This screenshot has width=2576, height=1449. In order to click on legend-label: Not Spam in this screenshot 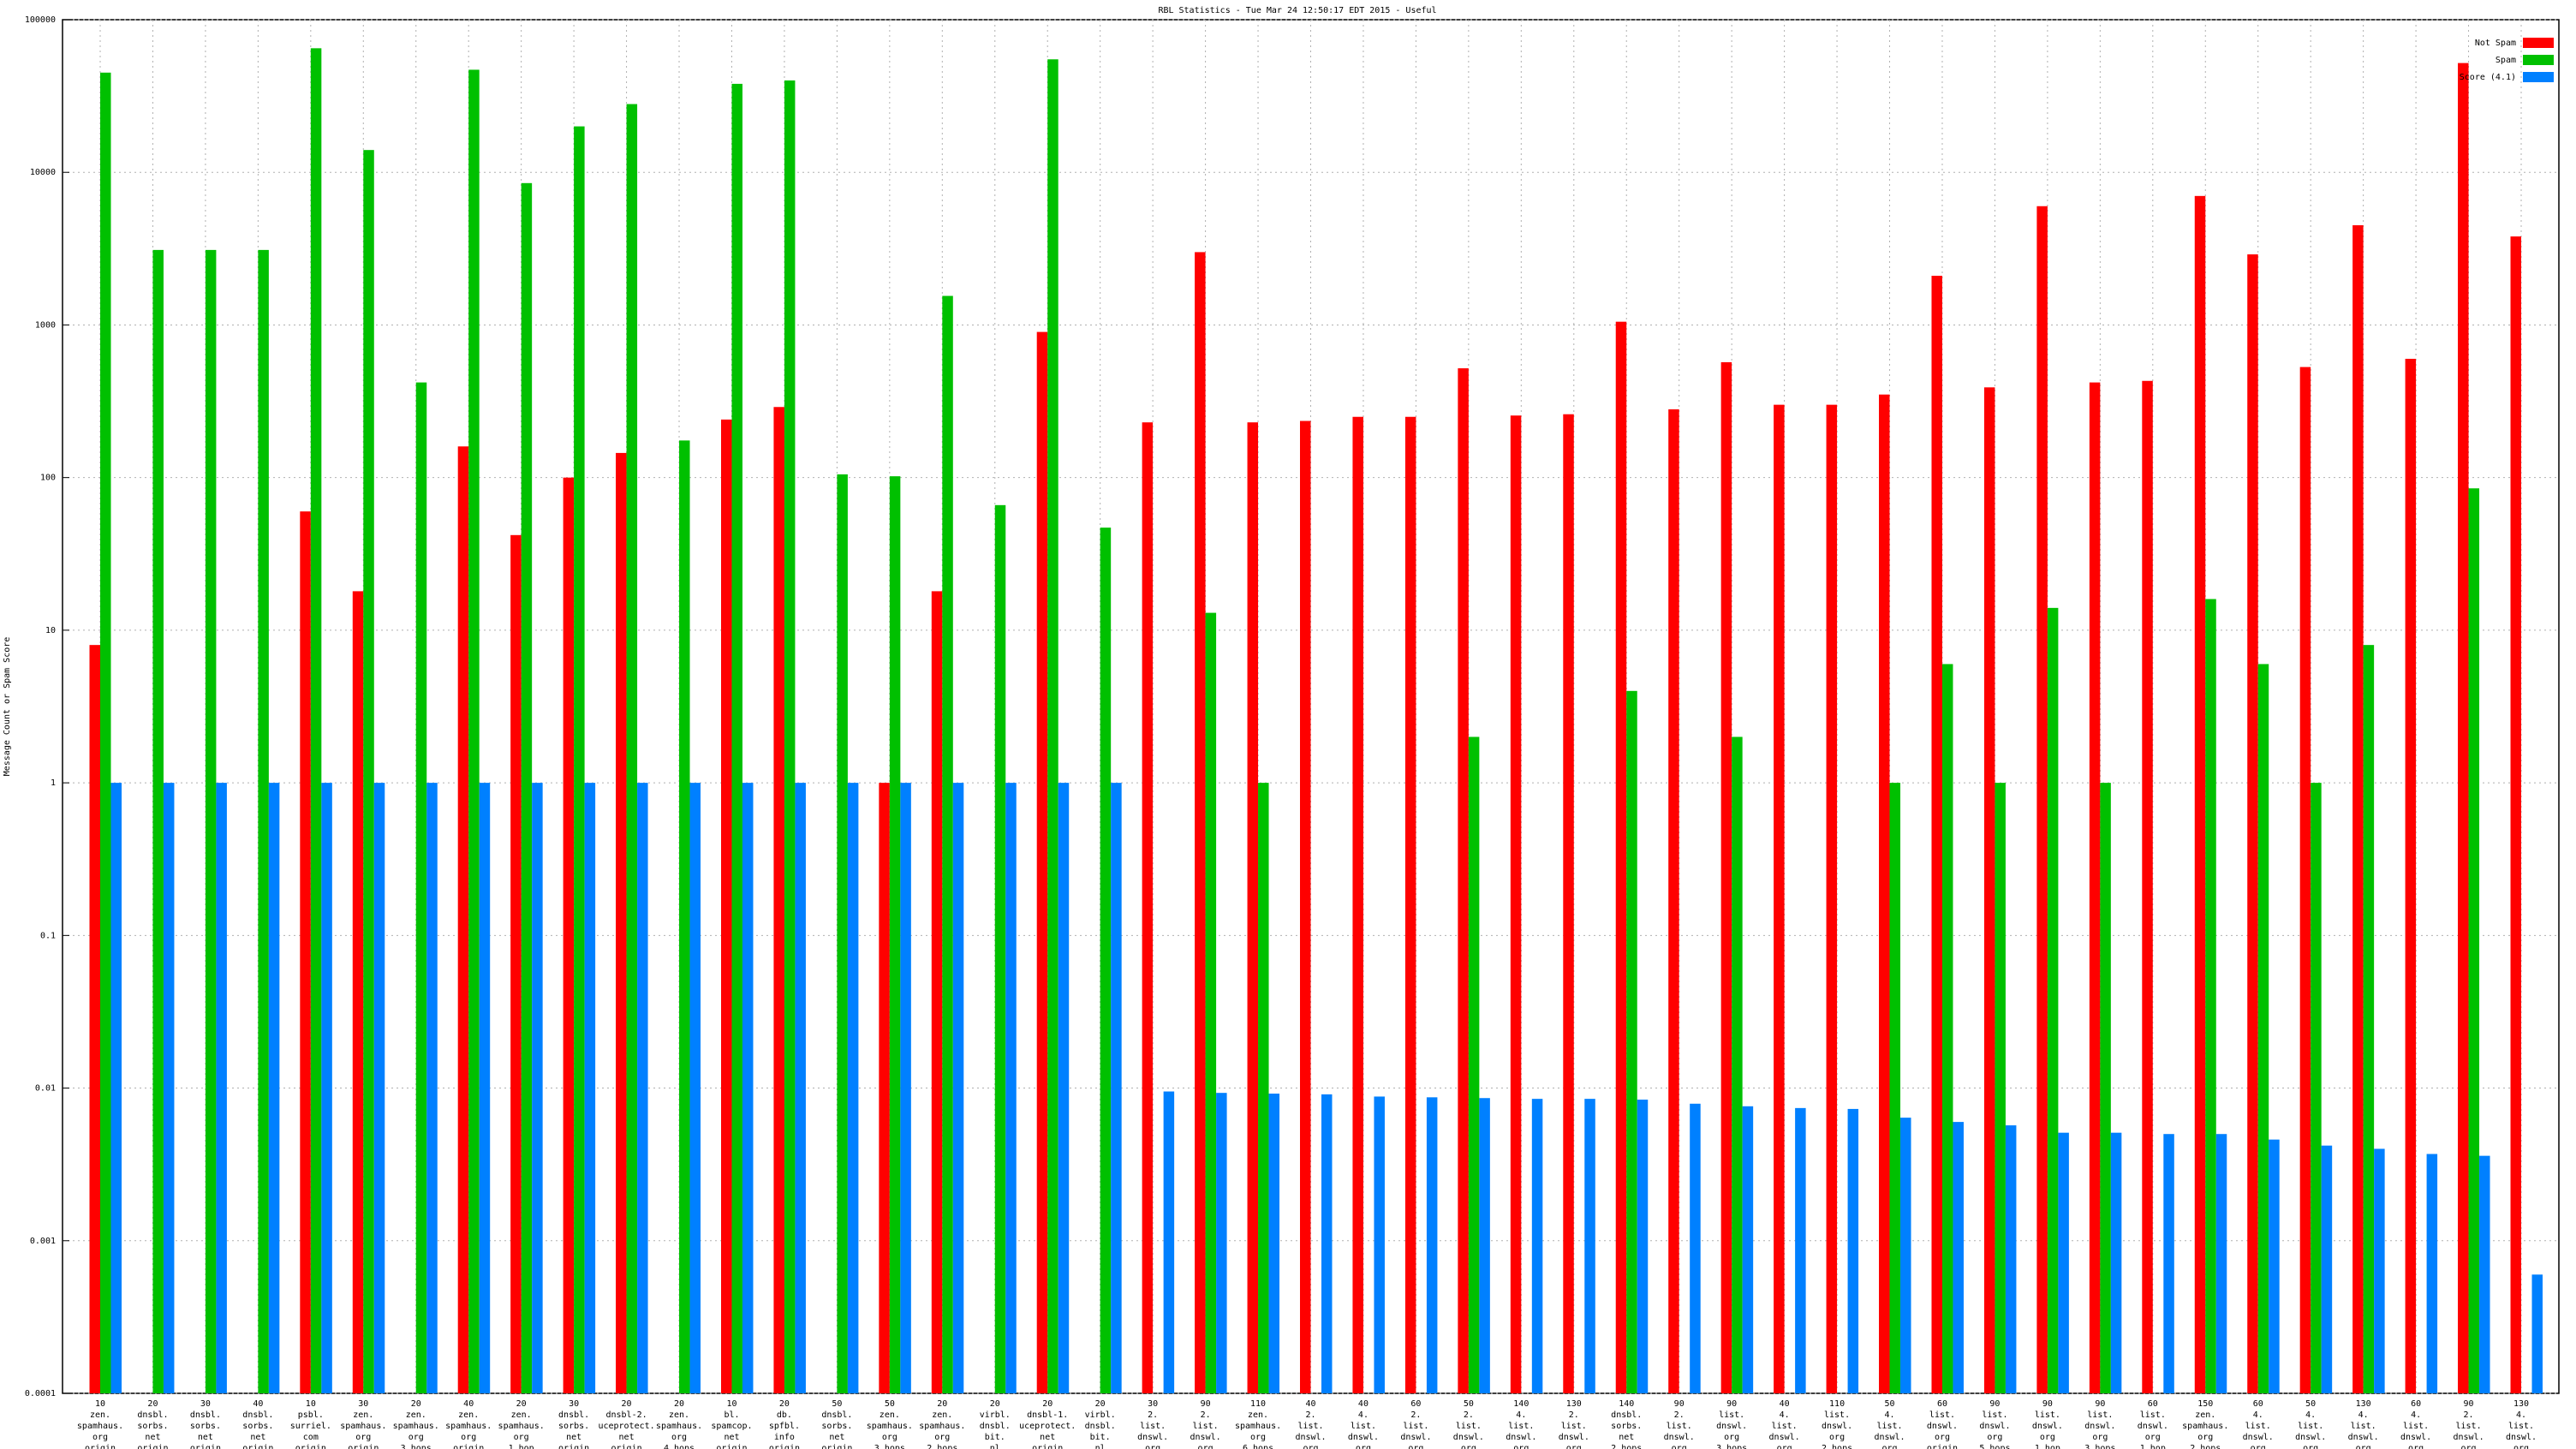, I will do `click(2495, 43)`.